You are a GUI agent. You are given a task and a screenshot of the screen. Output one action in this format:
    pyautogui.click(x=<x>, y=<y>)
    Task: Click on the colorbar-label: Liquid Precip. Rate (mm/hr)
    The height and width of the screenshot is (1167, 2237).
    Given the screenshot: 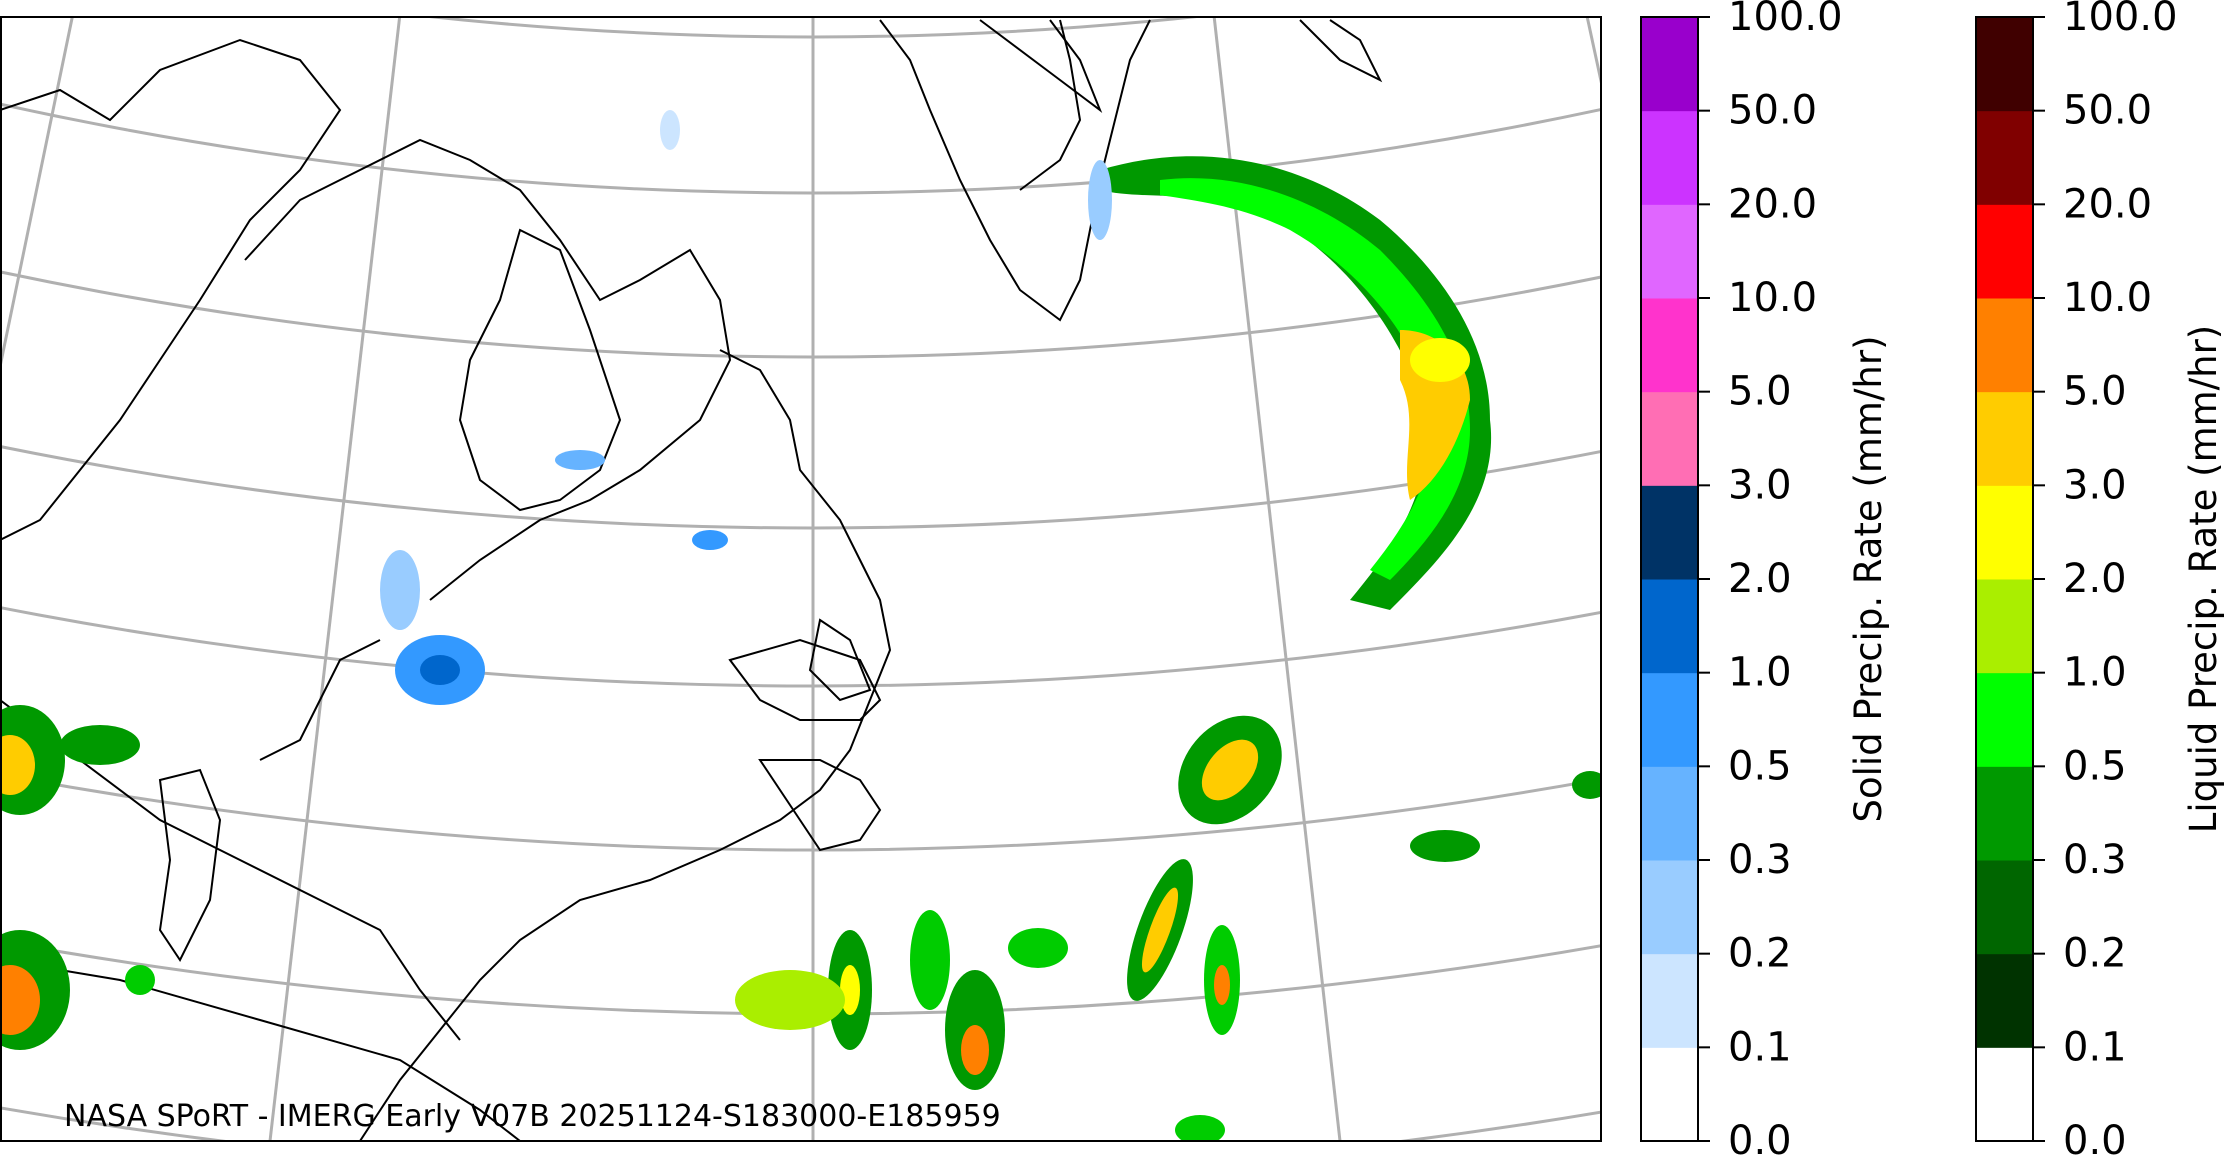 What is the action you would take?
    pyautogui.click(x=2203, y=579)
    